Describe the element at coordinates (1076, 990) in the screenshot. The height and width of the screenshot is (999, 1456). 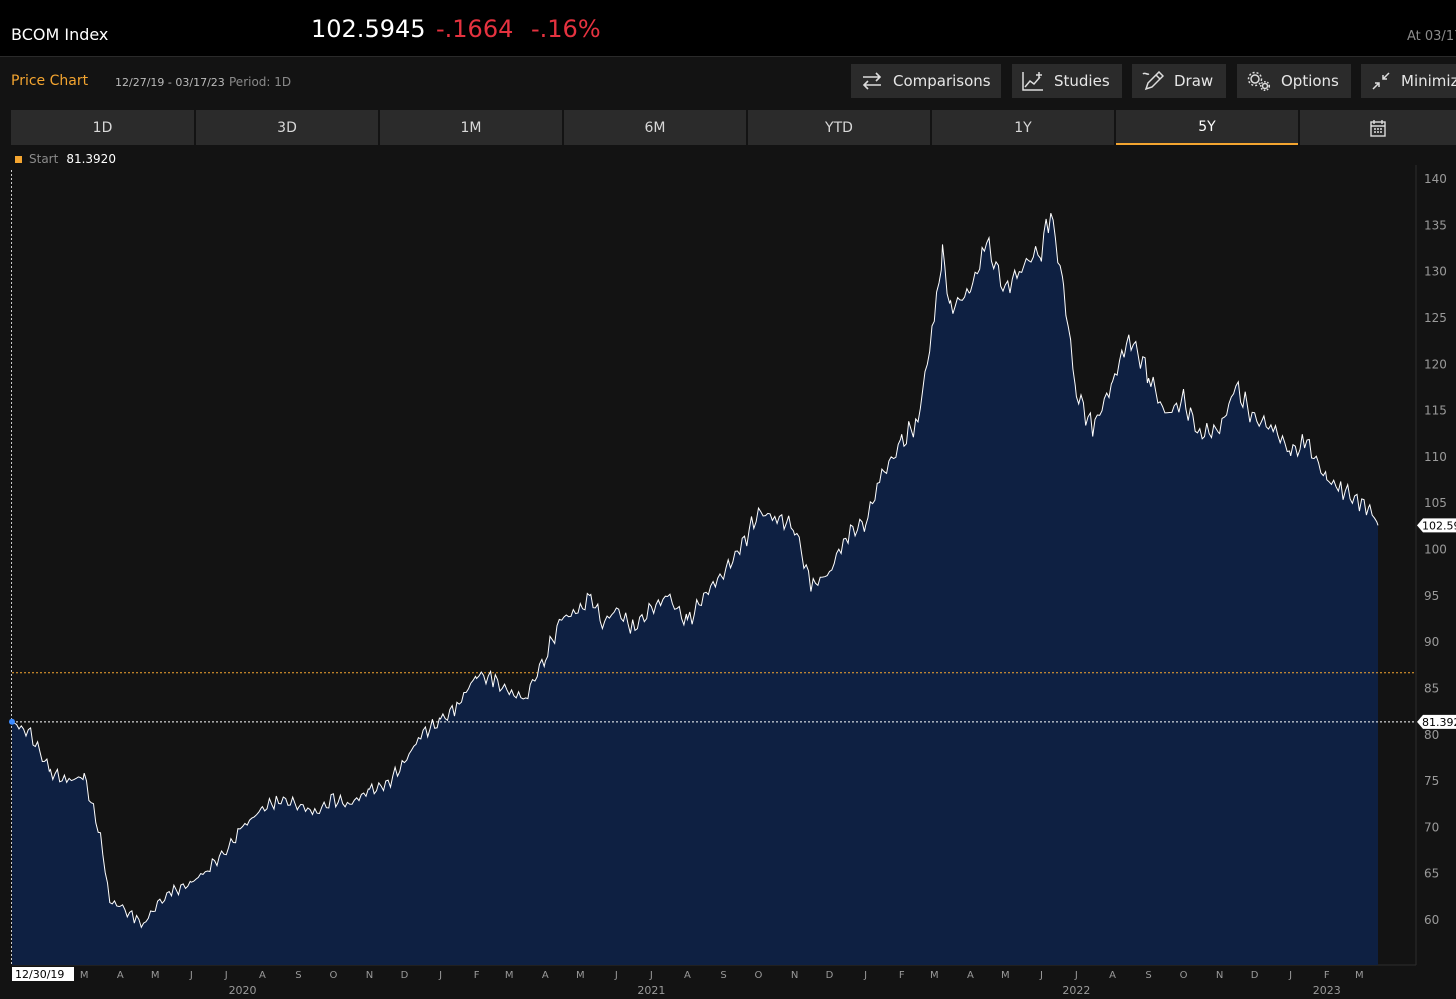
I see `x-year-label: 2022` at that location.